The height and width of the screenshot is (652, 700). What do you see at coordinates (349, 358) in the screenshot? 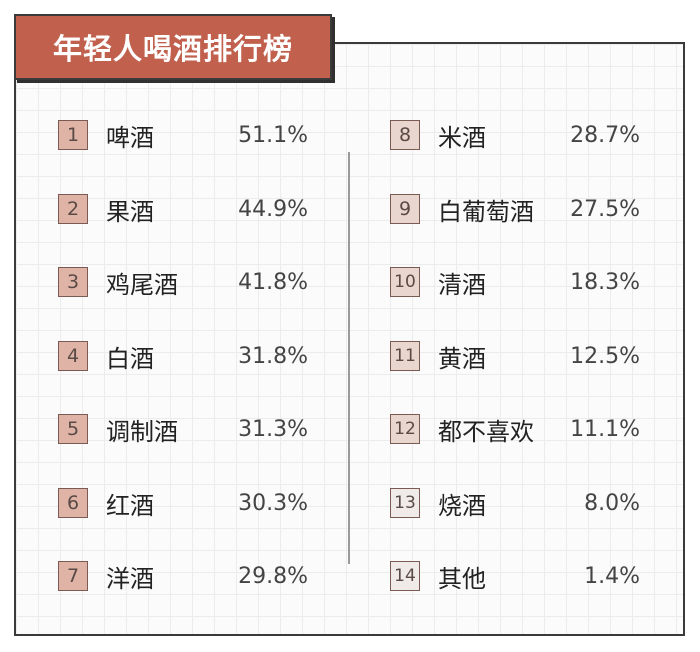
I see `column-divider` at bounding box center [349, 358].